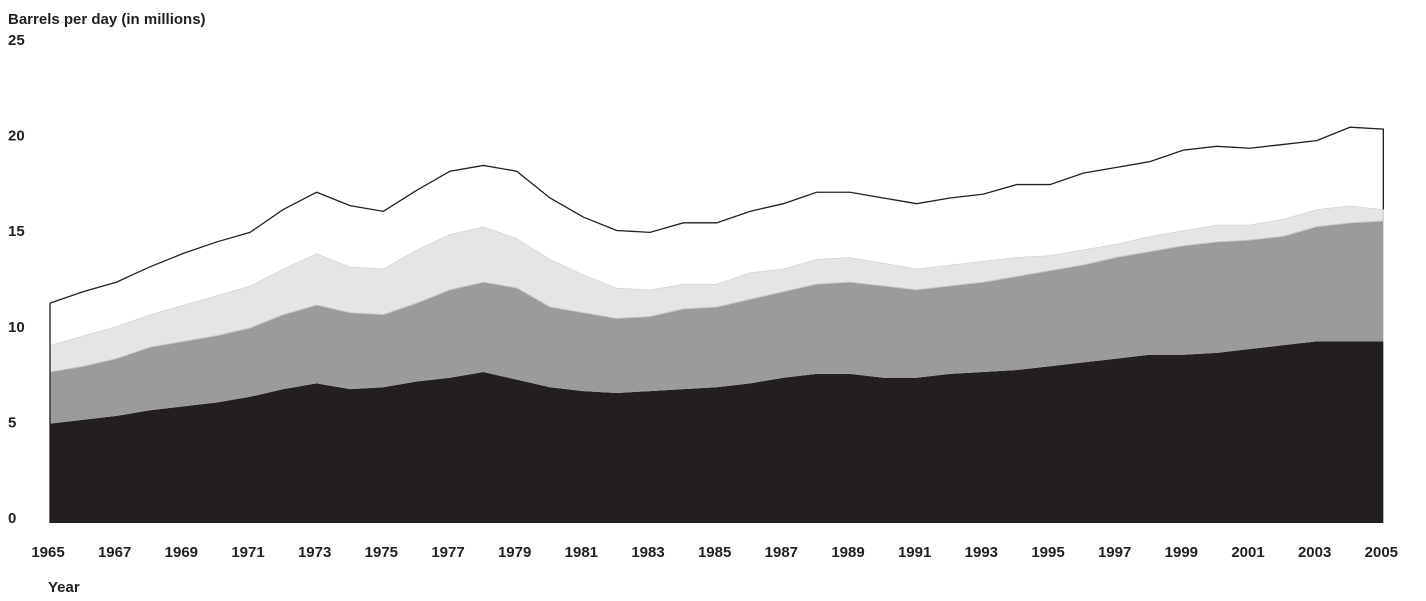  I want to click on y-tick-label: 5, so click(12, 422).